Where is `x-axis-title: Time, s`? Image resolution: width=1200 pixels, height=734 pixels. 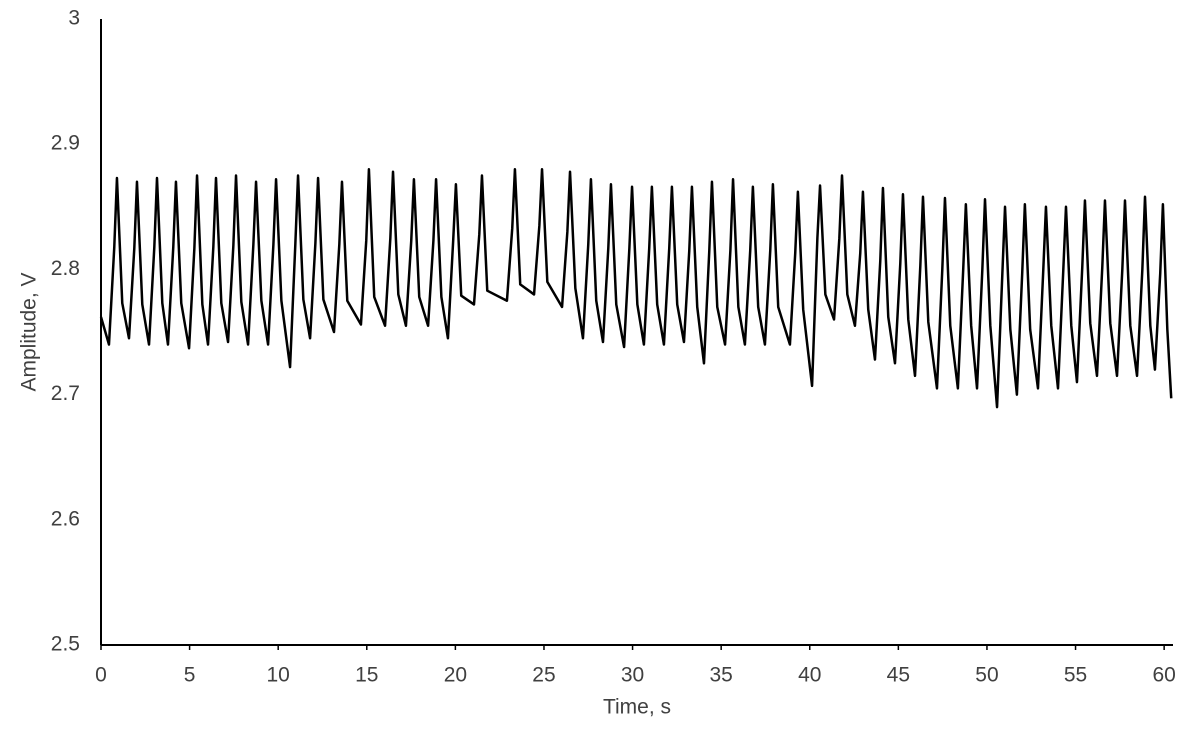
x-axis-title: Time, s is located at coordinates (637, 707).